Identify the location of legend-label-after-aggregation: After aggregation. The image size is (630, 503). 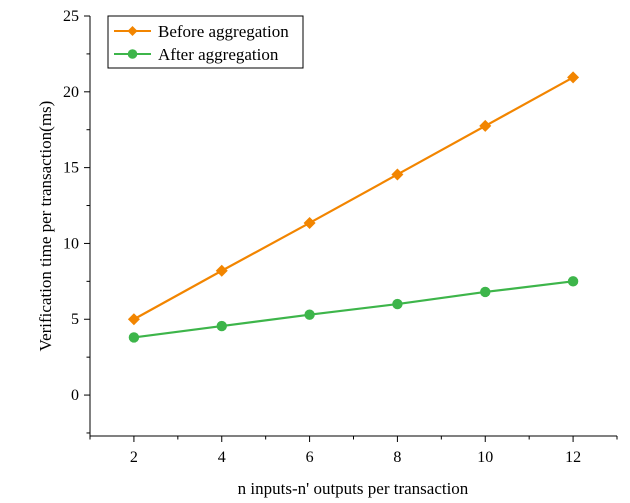
(218, 54).